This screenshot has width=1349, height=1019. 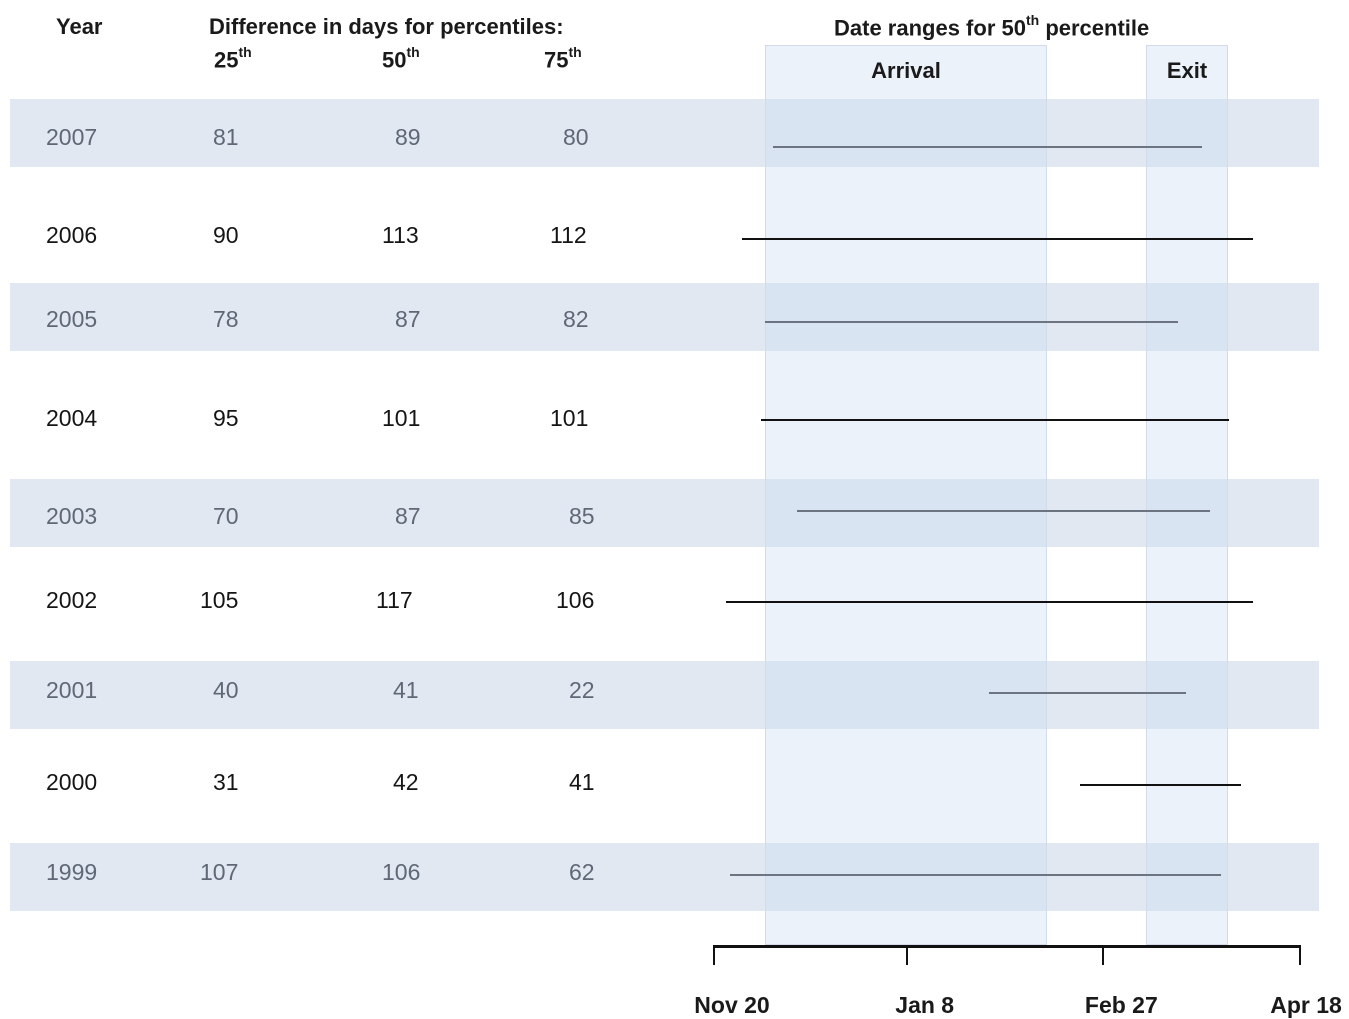 What do you see at coordinates (406, 782) in the screenshot?
I see `p50-cell: 42` at bounding box center [406, 782].